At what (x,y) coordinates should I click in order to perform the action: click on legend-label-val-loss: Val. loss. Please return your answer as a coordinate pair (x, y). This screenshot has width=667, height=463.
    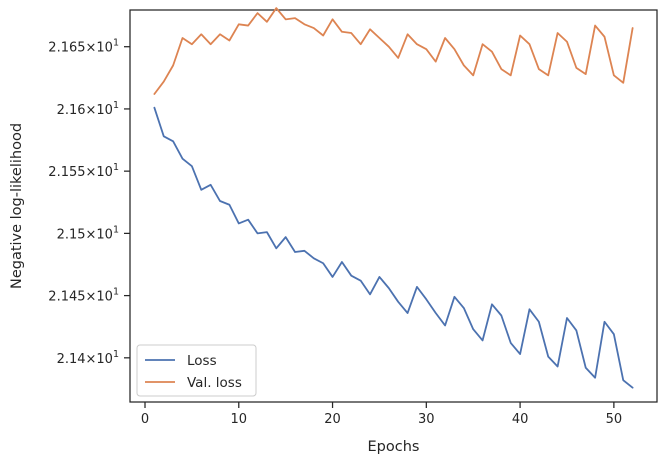
    Looking at the image, I should click on (214, 383).